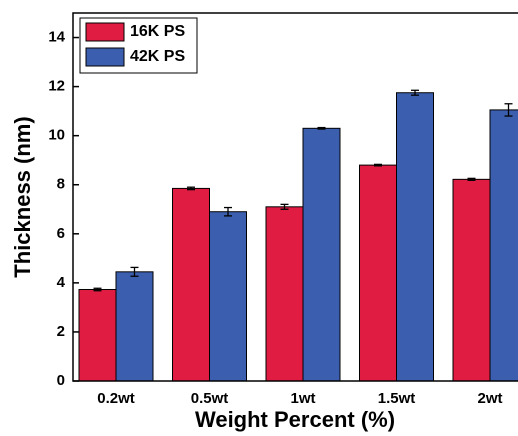 This screenshot has height=436, width=518. Describe the element at coordinates (22, 196) in the screenshot. I see `y-axis-title: Thickness (nm)` at that location.